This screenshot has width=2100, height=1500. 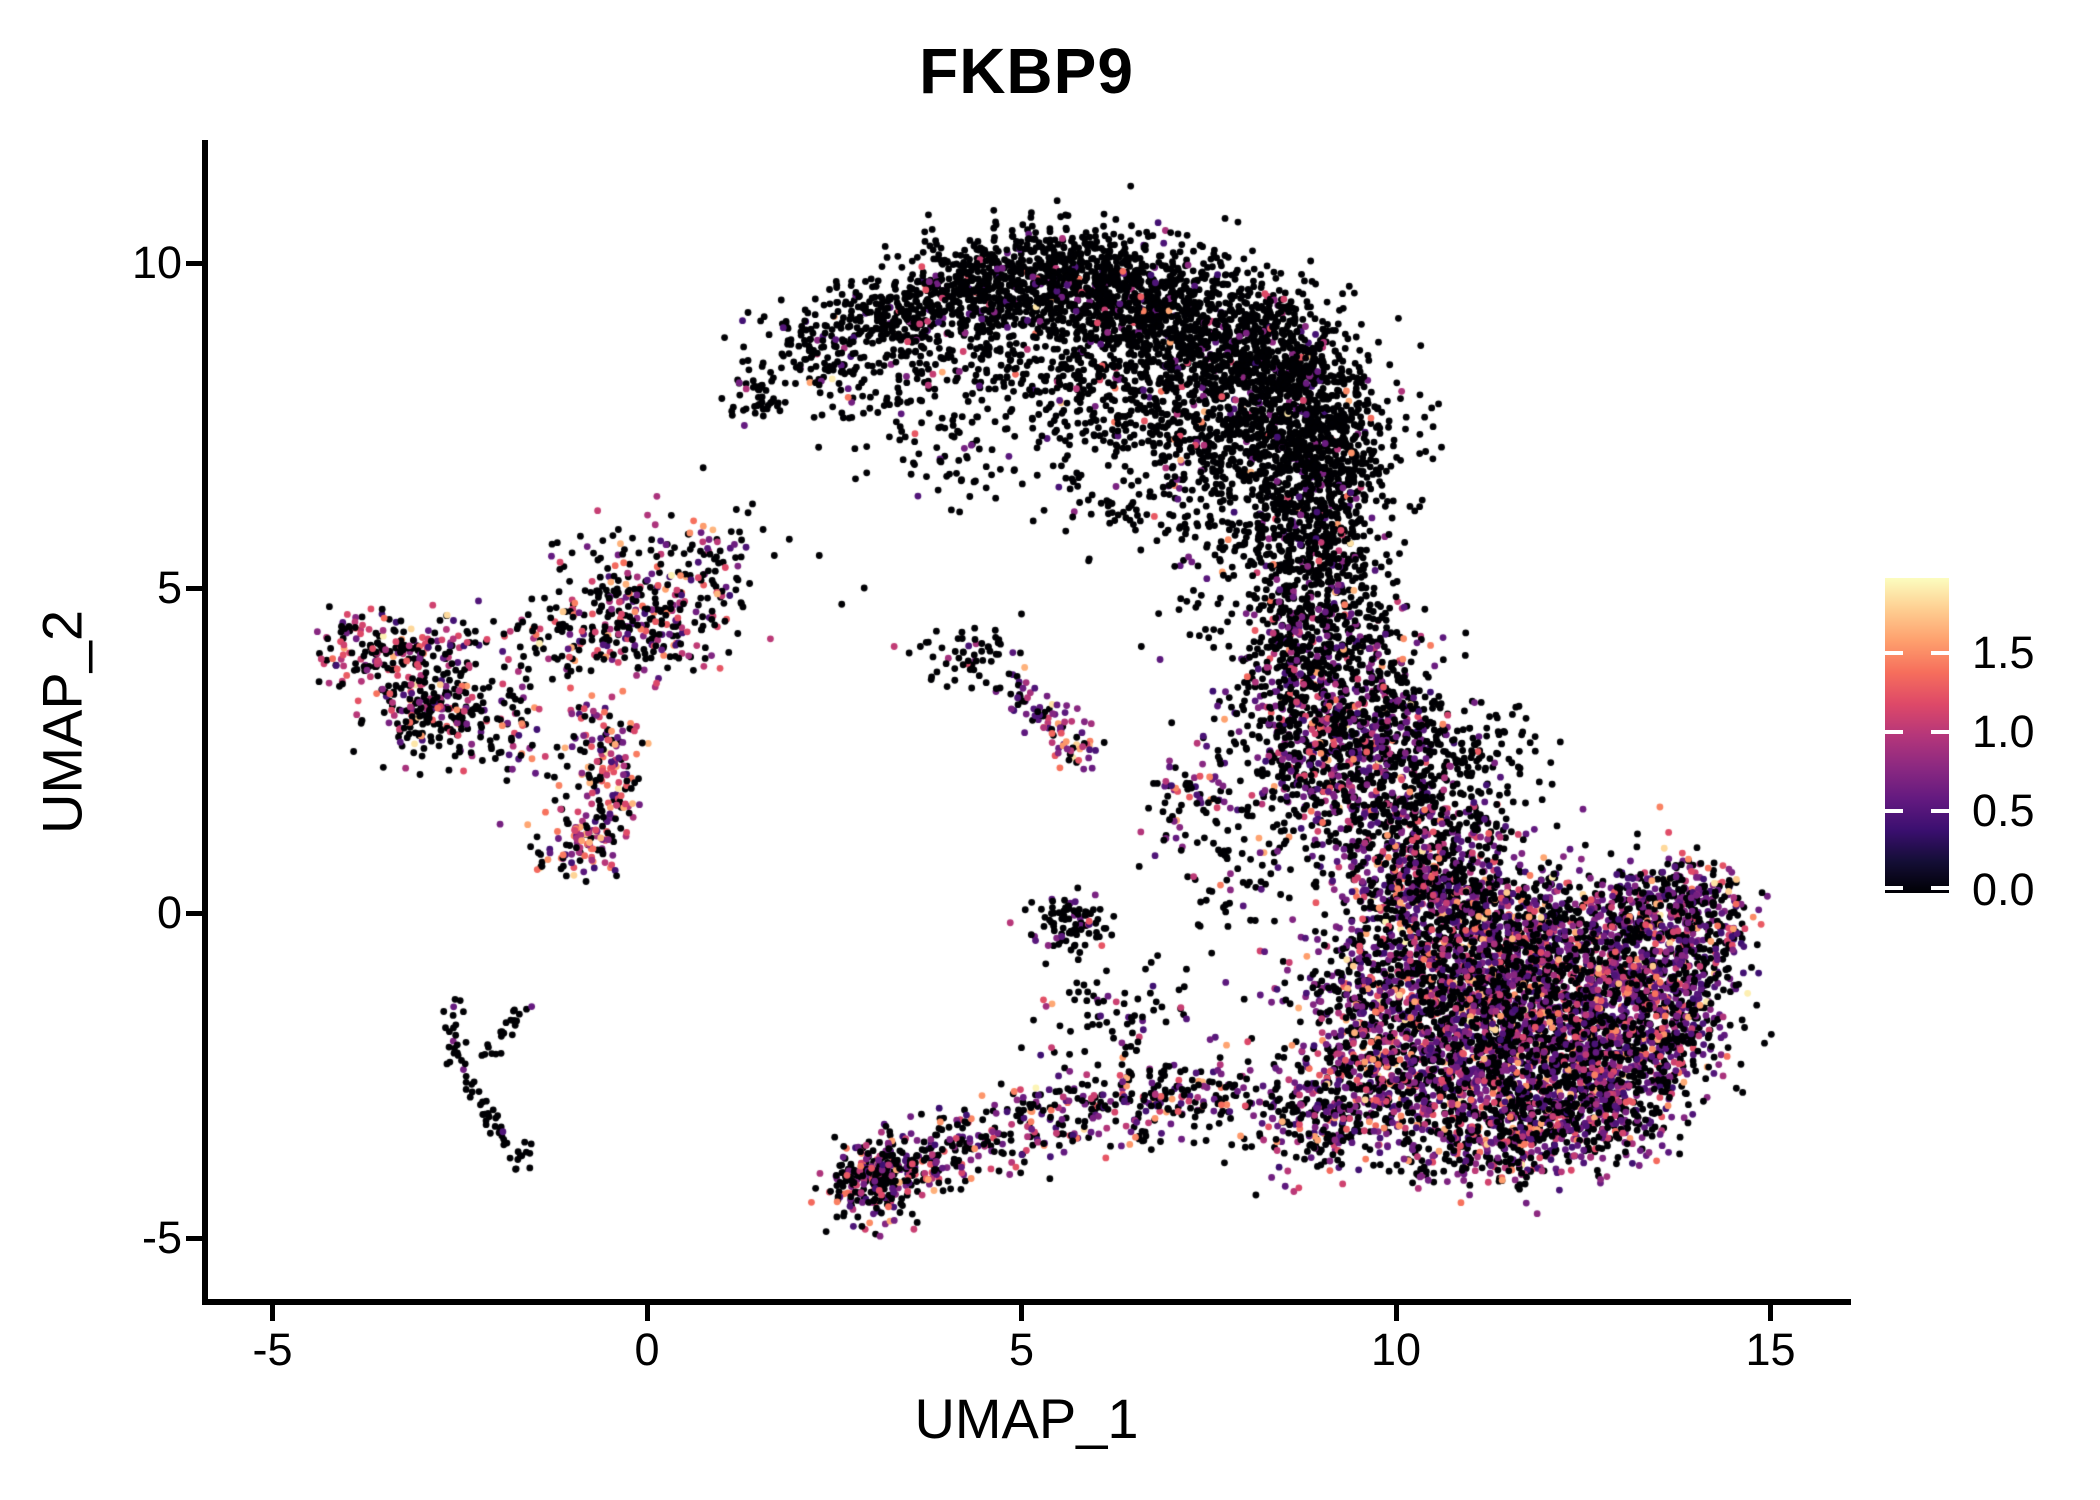 What do you see at coordinates (2003, 652) in the screenshot?
I see `colorbar-tick-label: 1.5` at bounding box center [2003, 652].